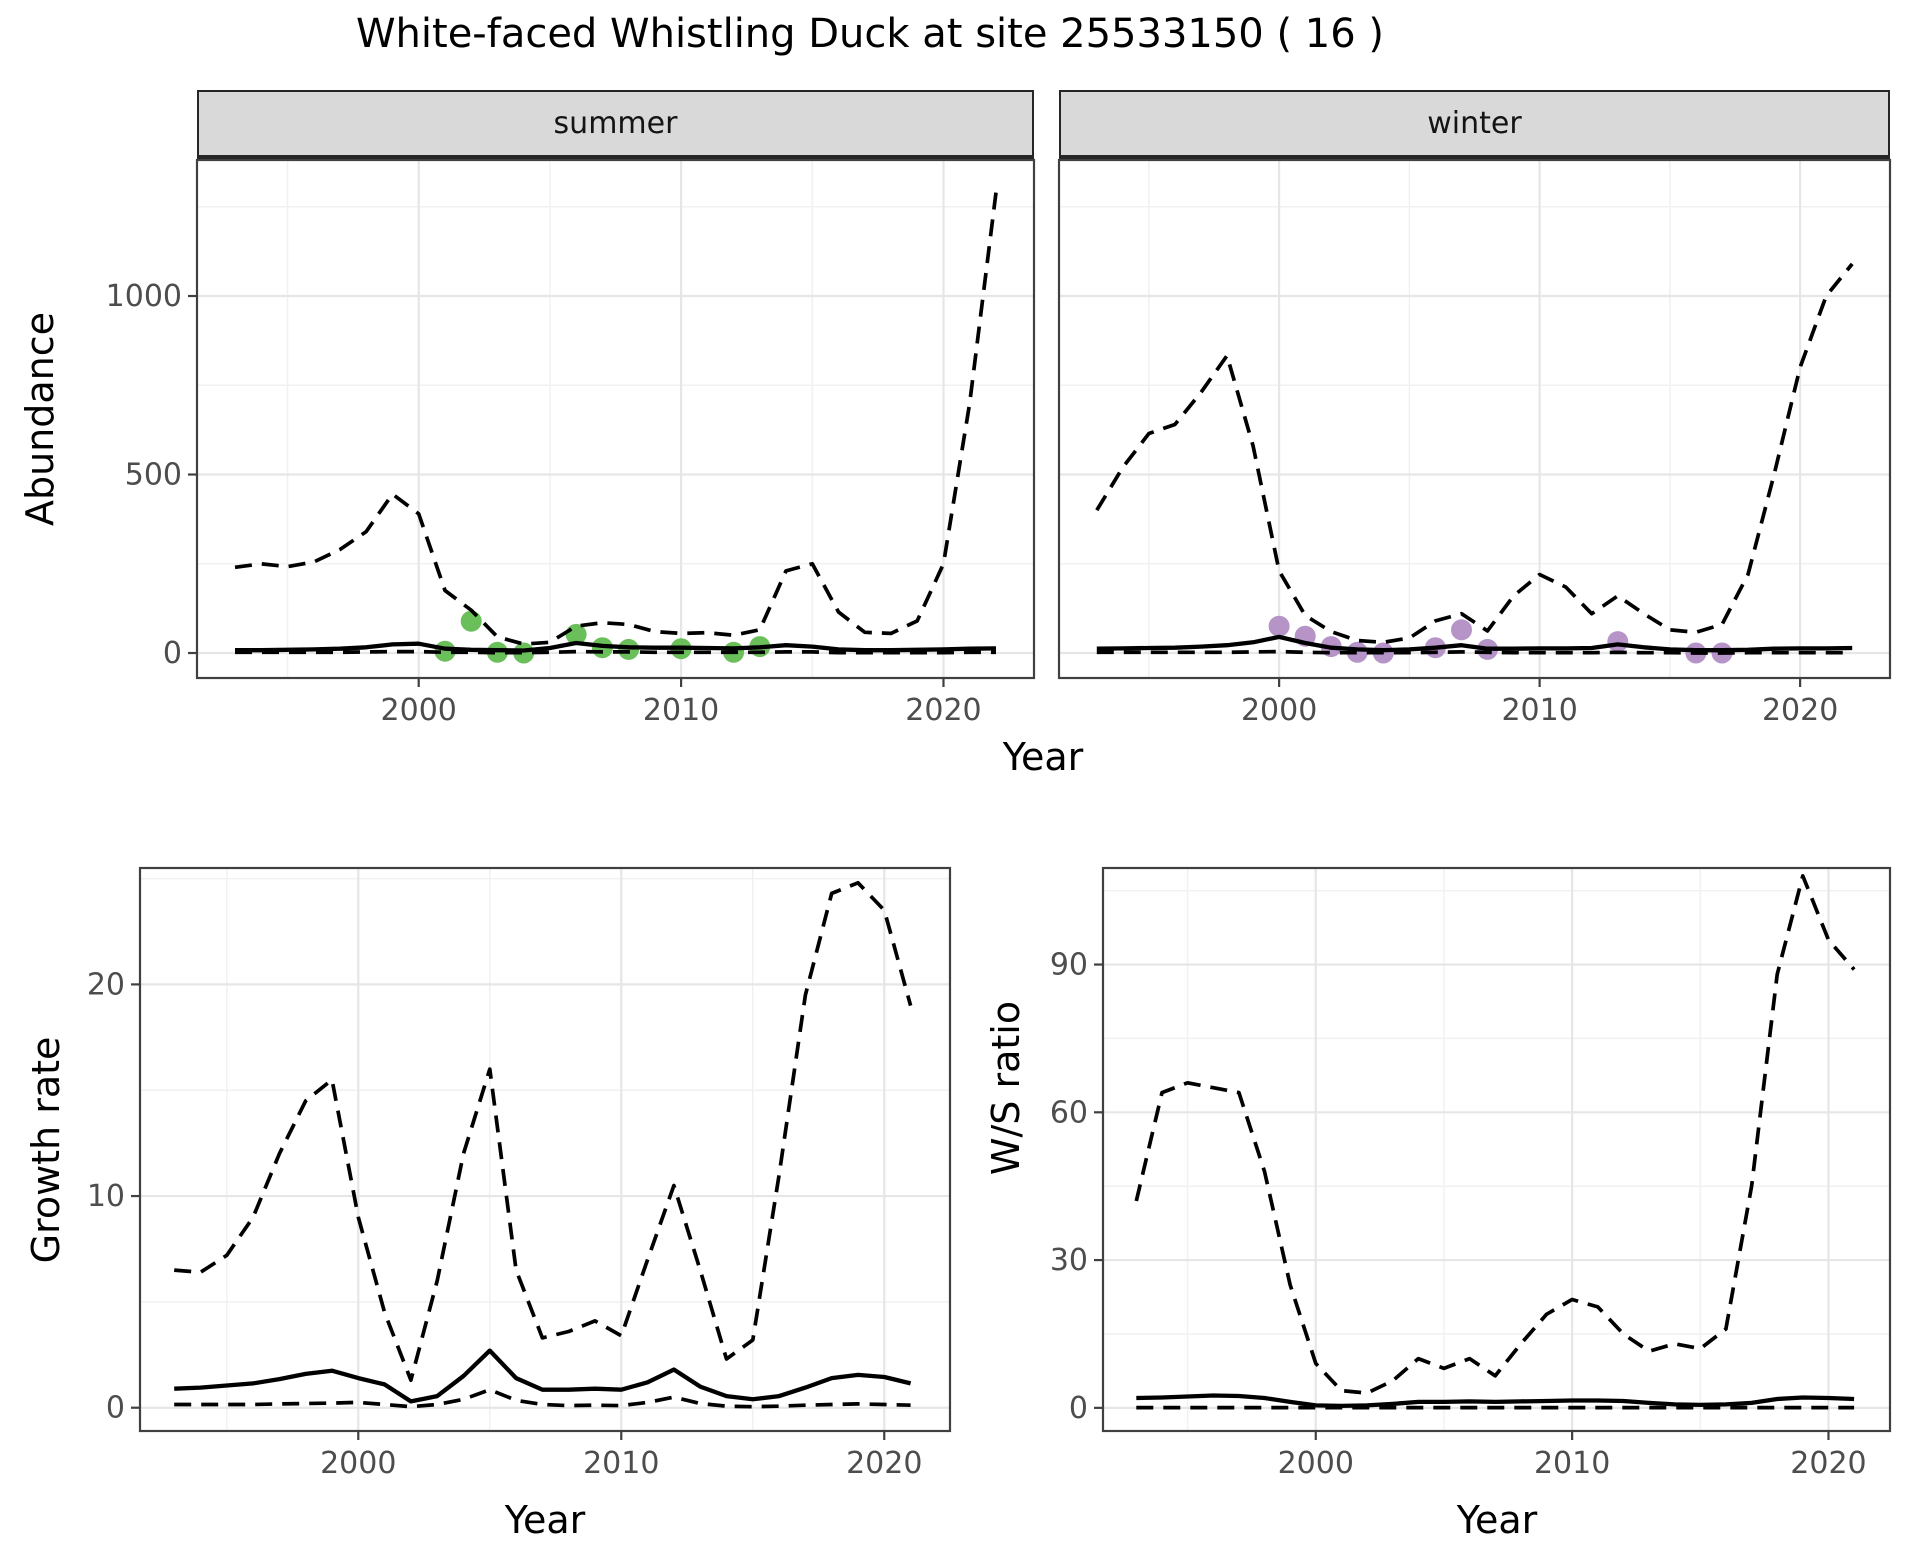 Image resolution: width=1920 pixels, height=1560 pixels. What do you see at coordinates (542, 1398) in the screenshot?
I see `growth-rate-lower_ci-line` at bounding box center [542, 1398].